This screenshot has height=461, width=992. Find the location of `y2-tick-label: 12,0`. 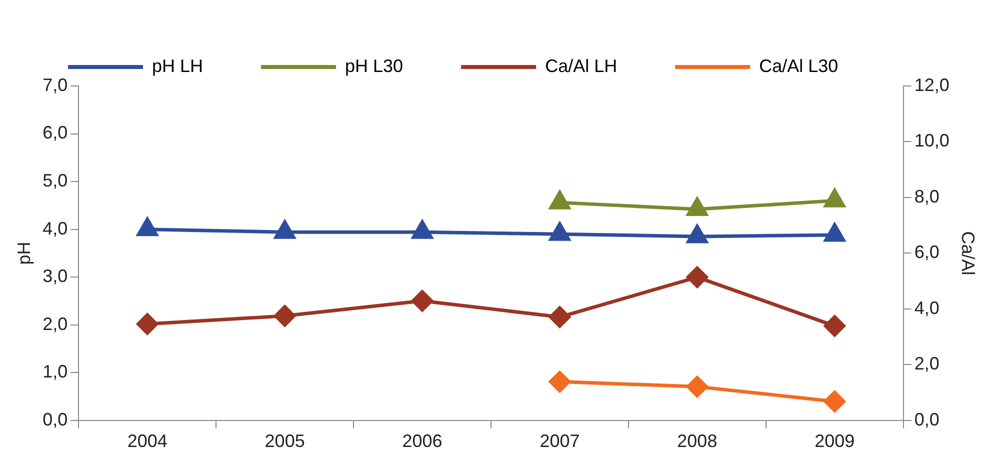

y2-tick-label: 12,0 is located at coordinates (932, 84).